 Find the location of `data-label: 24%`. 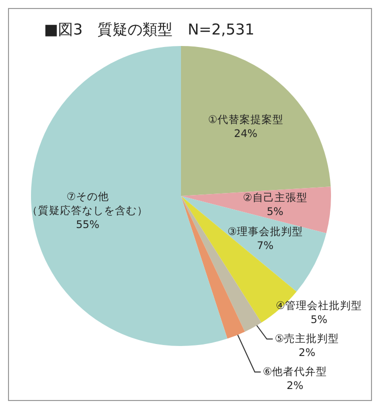

data-label: 24% is located at coordinates (246, 134).